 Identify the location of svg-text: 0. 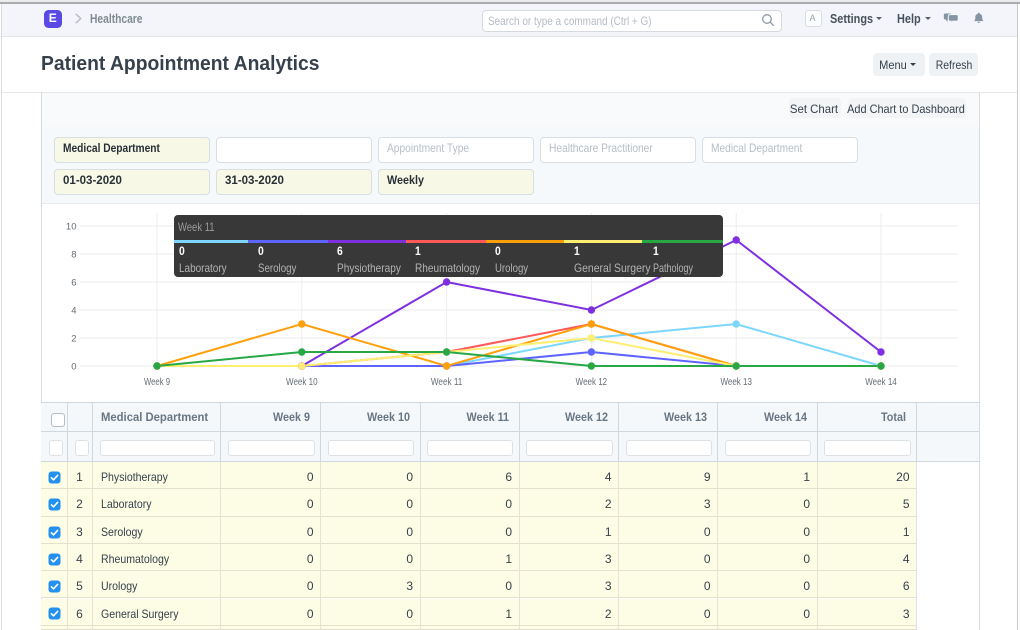
(73, 367).